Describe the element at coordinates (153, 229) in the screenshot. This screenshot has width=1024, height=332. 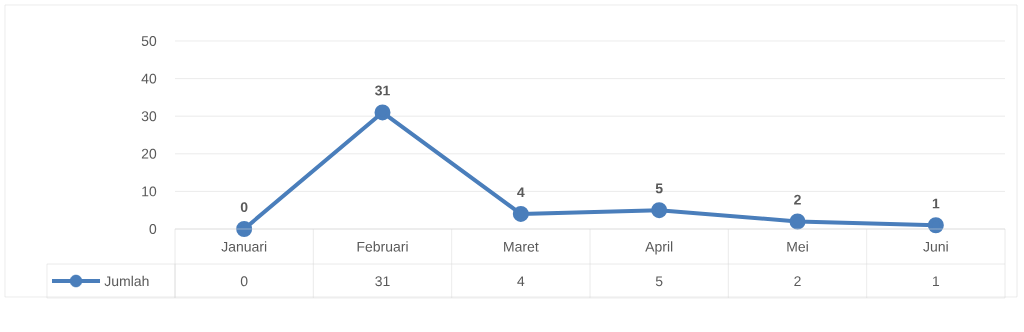
I see `y-tick-label: 0` at that location.